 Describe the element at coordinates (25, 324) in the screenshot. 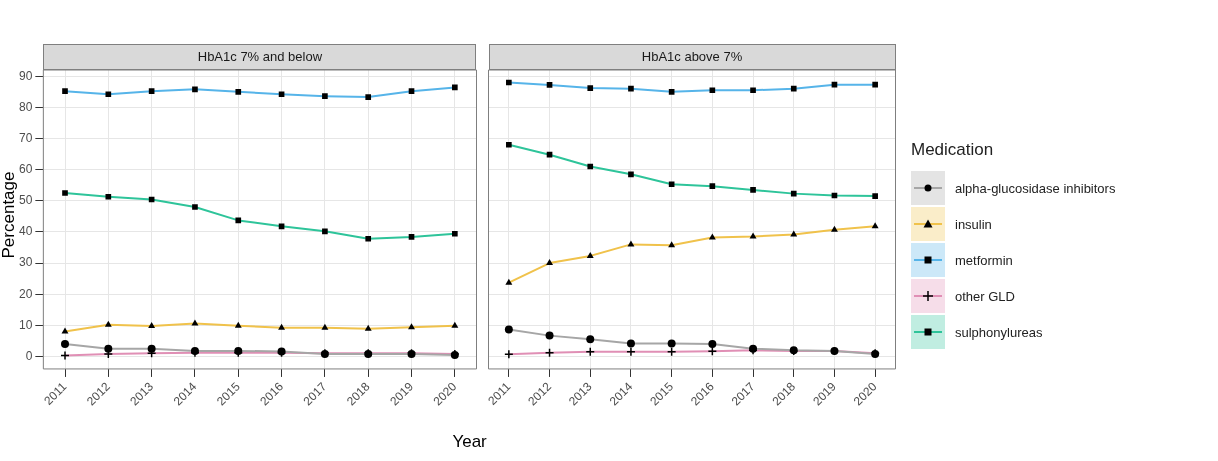

I see `y-tick-label: 10` at that location.